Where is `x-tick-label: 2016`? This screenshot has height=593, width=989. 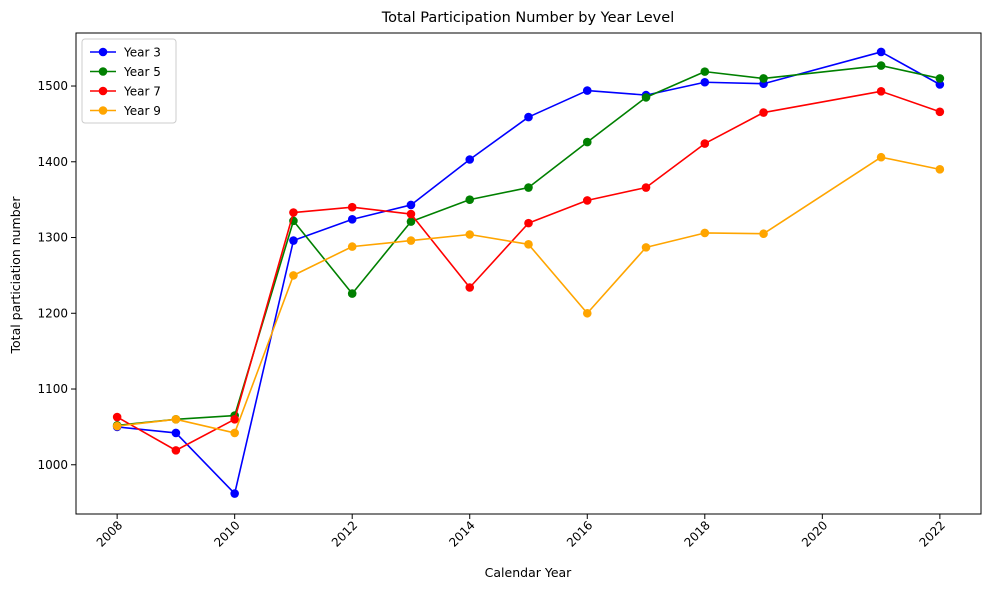
x-tick-label: 2016 is located at coordinates (579, 533).